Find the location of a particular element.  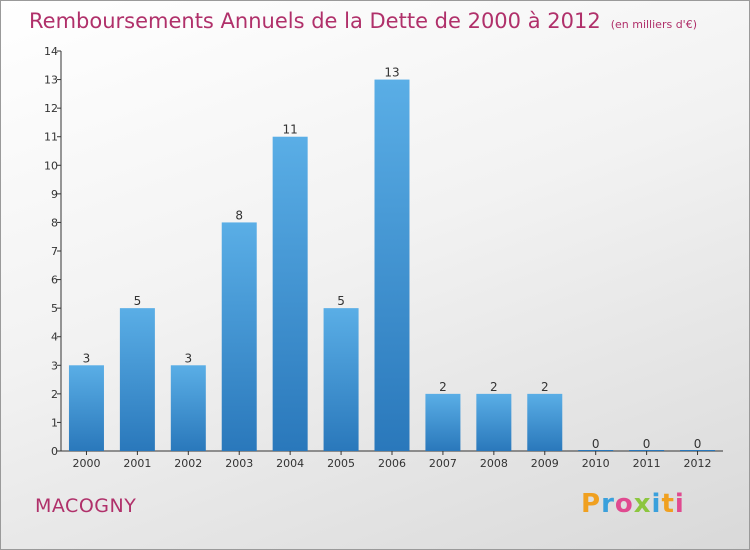

y-tick-label: 13 is located at coordinates (51, 80).